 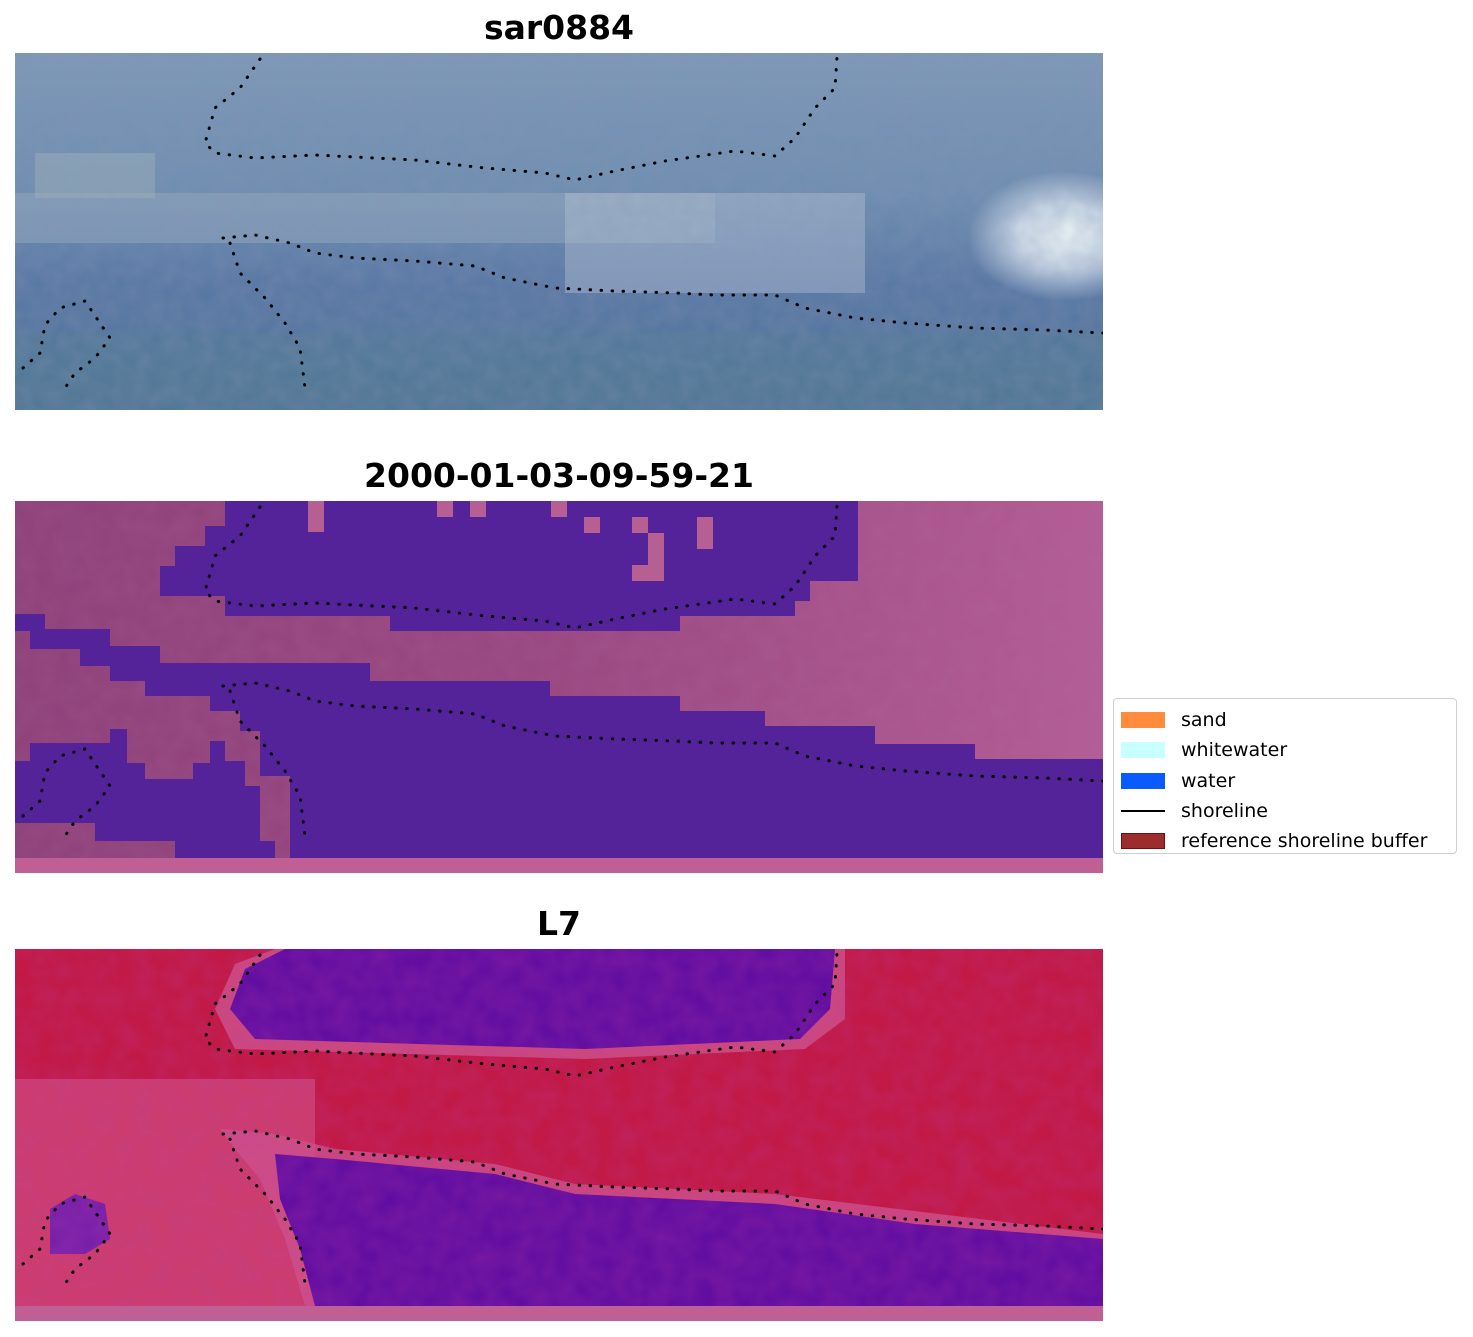 I want to click on legend-label: water, so click(x=1208, y=780).